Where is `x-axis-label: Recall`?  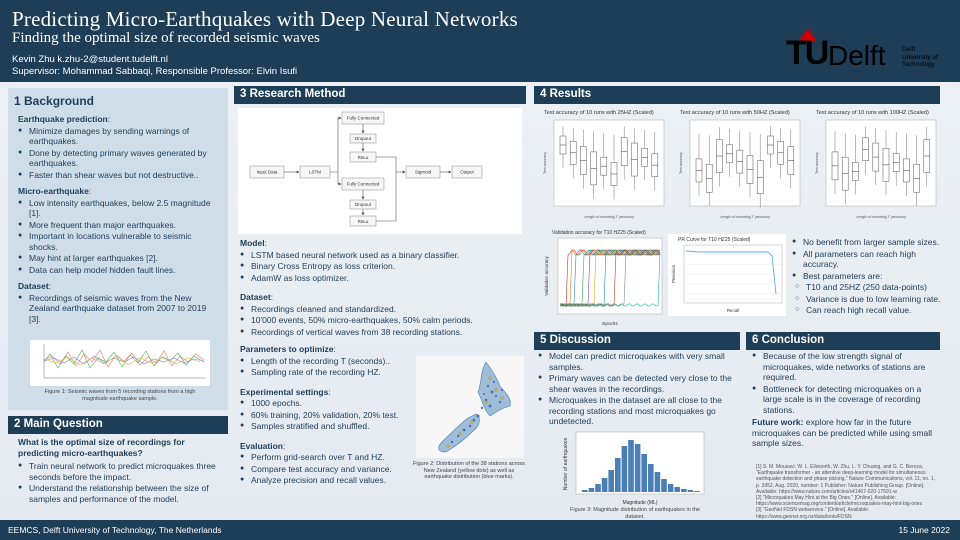 x-axis-label: Recall is located at coordinates (733, 310).